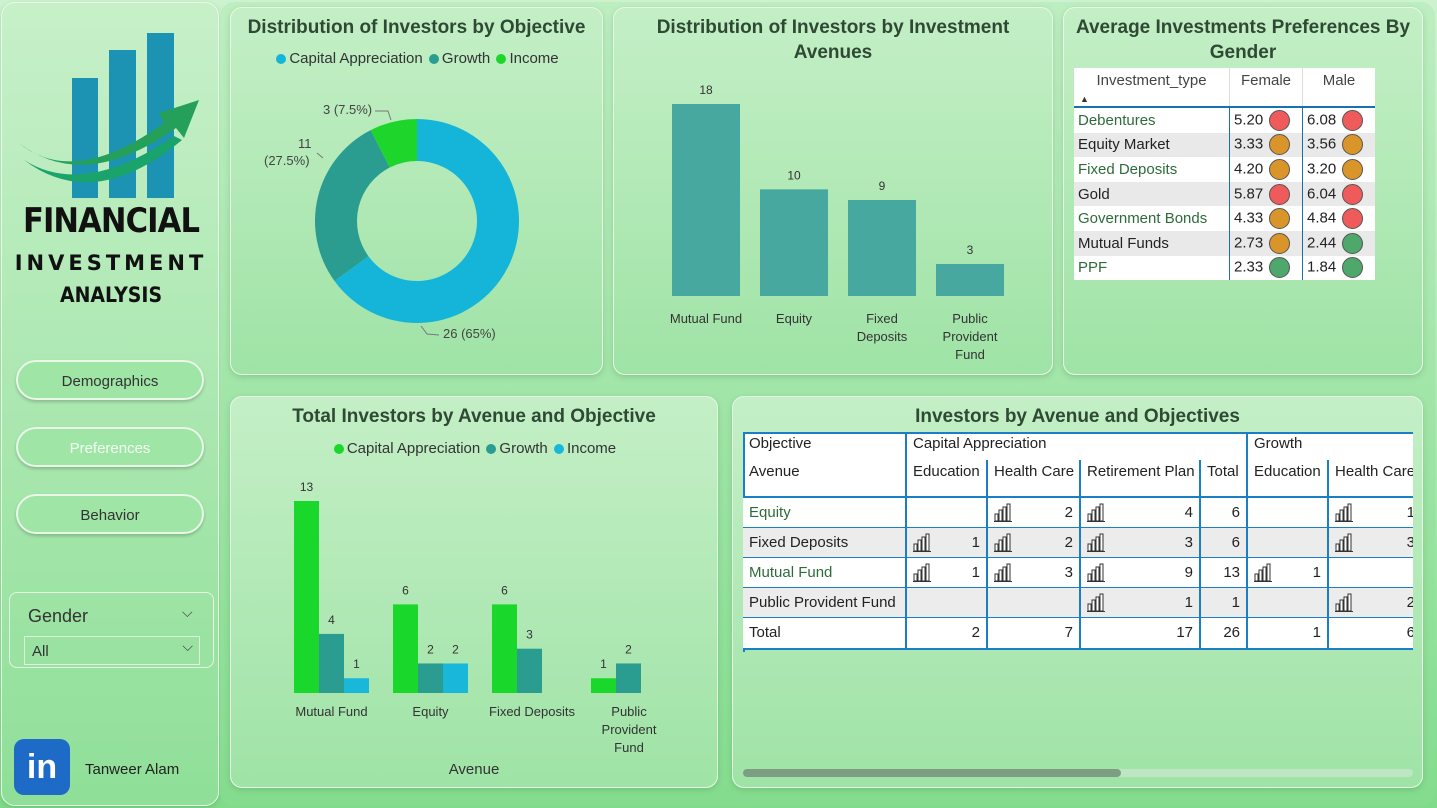  I want to click on donut-slice-growth, so click(352, 205).